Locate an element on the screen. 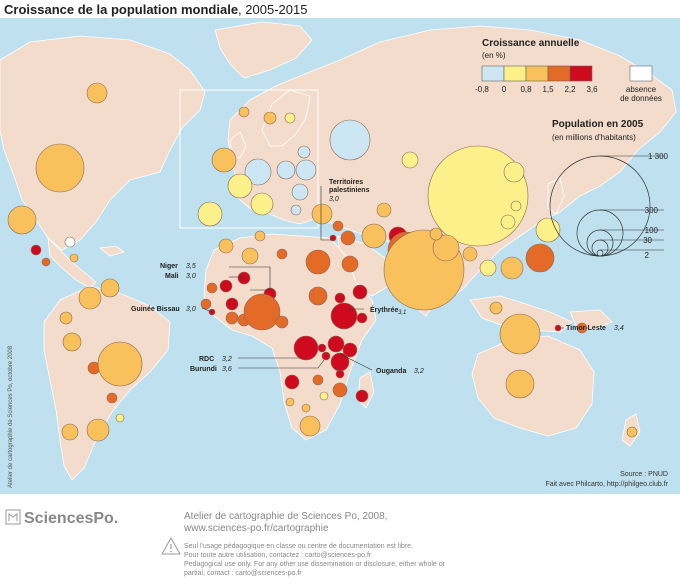 The height and width of the screenshot is (585, 680). circle-philippines is located at coordinates (548, 230).